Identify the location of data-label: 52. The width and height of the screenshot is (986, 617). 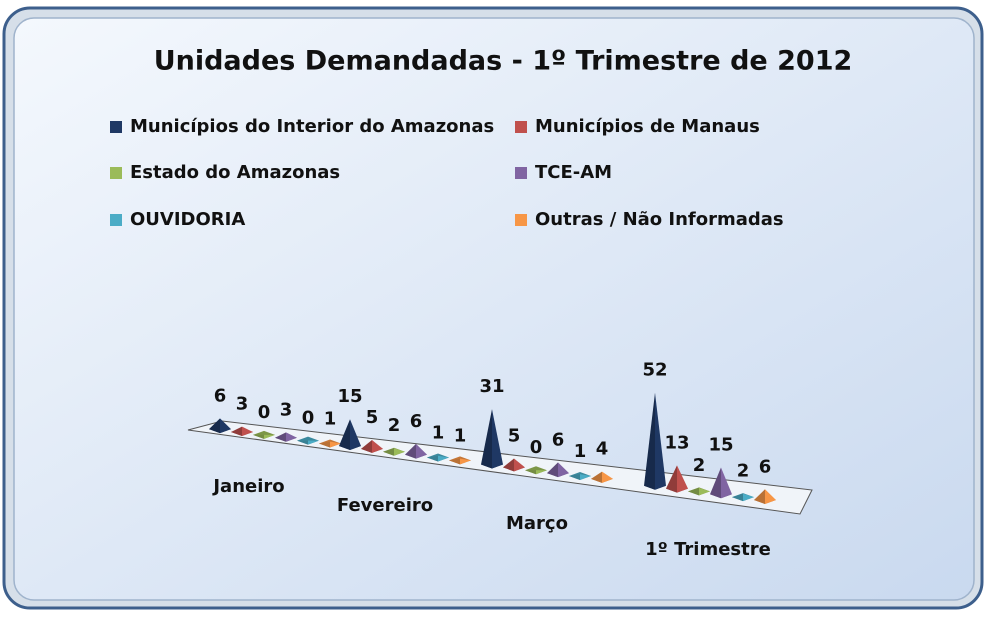
(654, 370).